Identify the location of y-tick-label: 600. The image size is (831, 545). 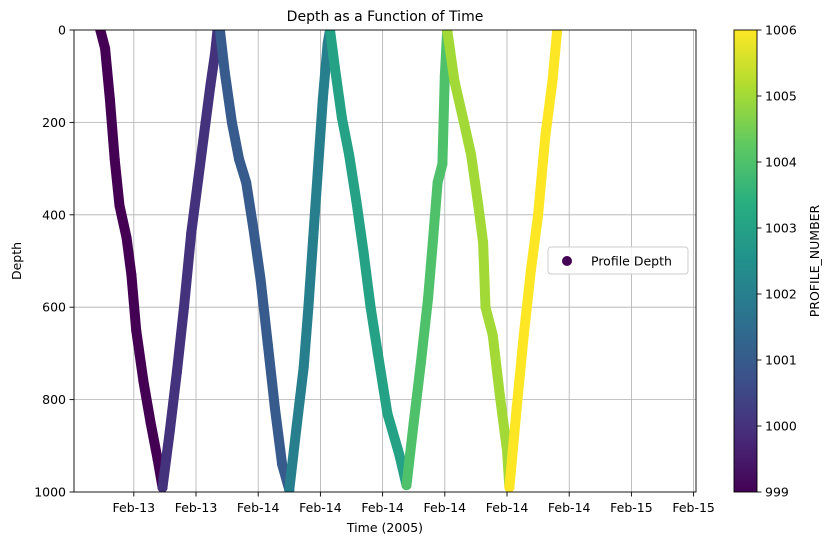
(54, 307).